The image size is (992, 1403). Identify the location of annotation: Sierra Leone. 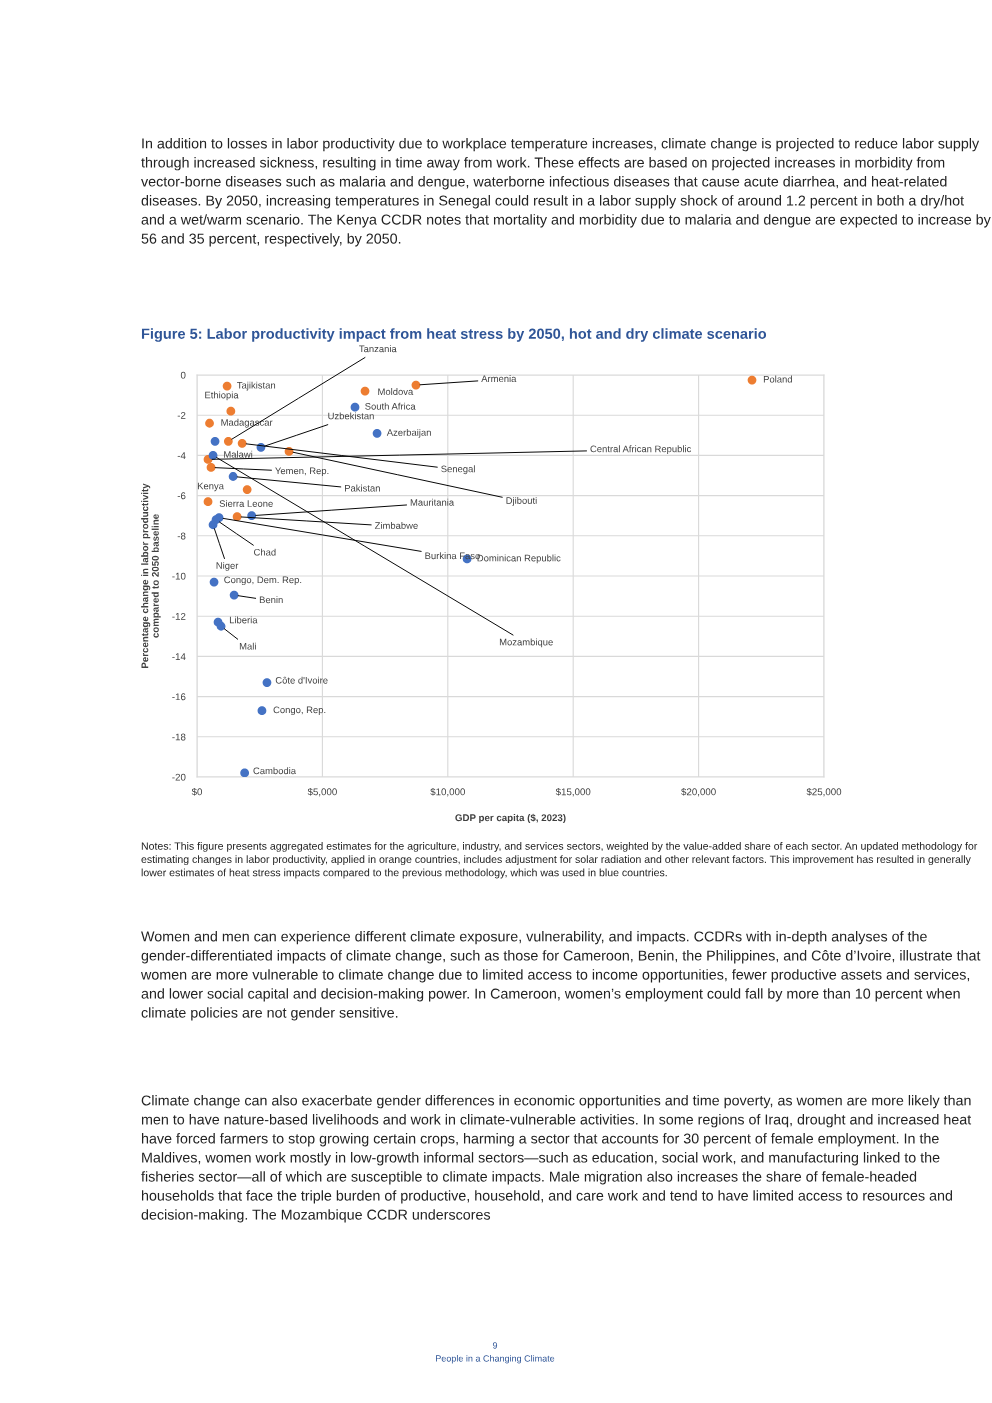
(246, 503).